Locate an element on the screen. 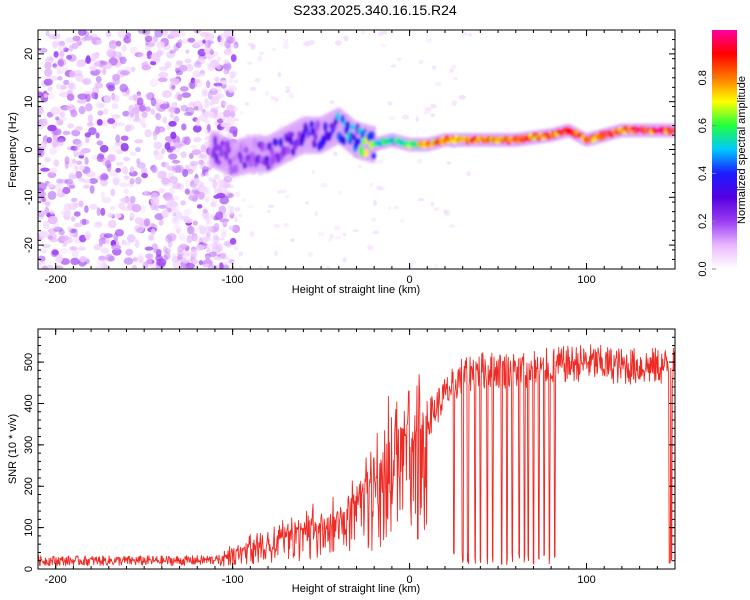 This screenshot has width=750, height=600. y-tick-label: 0 is located at coordinates (29, 569).